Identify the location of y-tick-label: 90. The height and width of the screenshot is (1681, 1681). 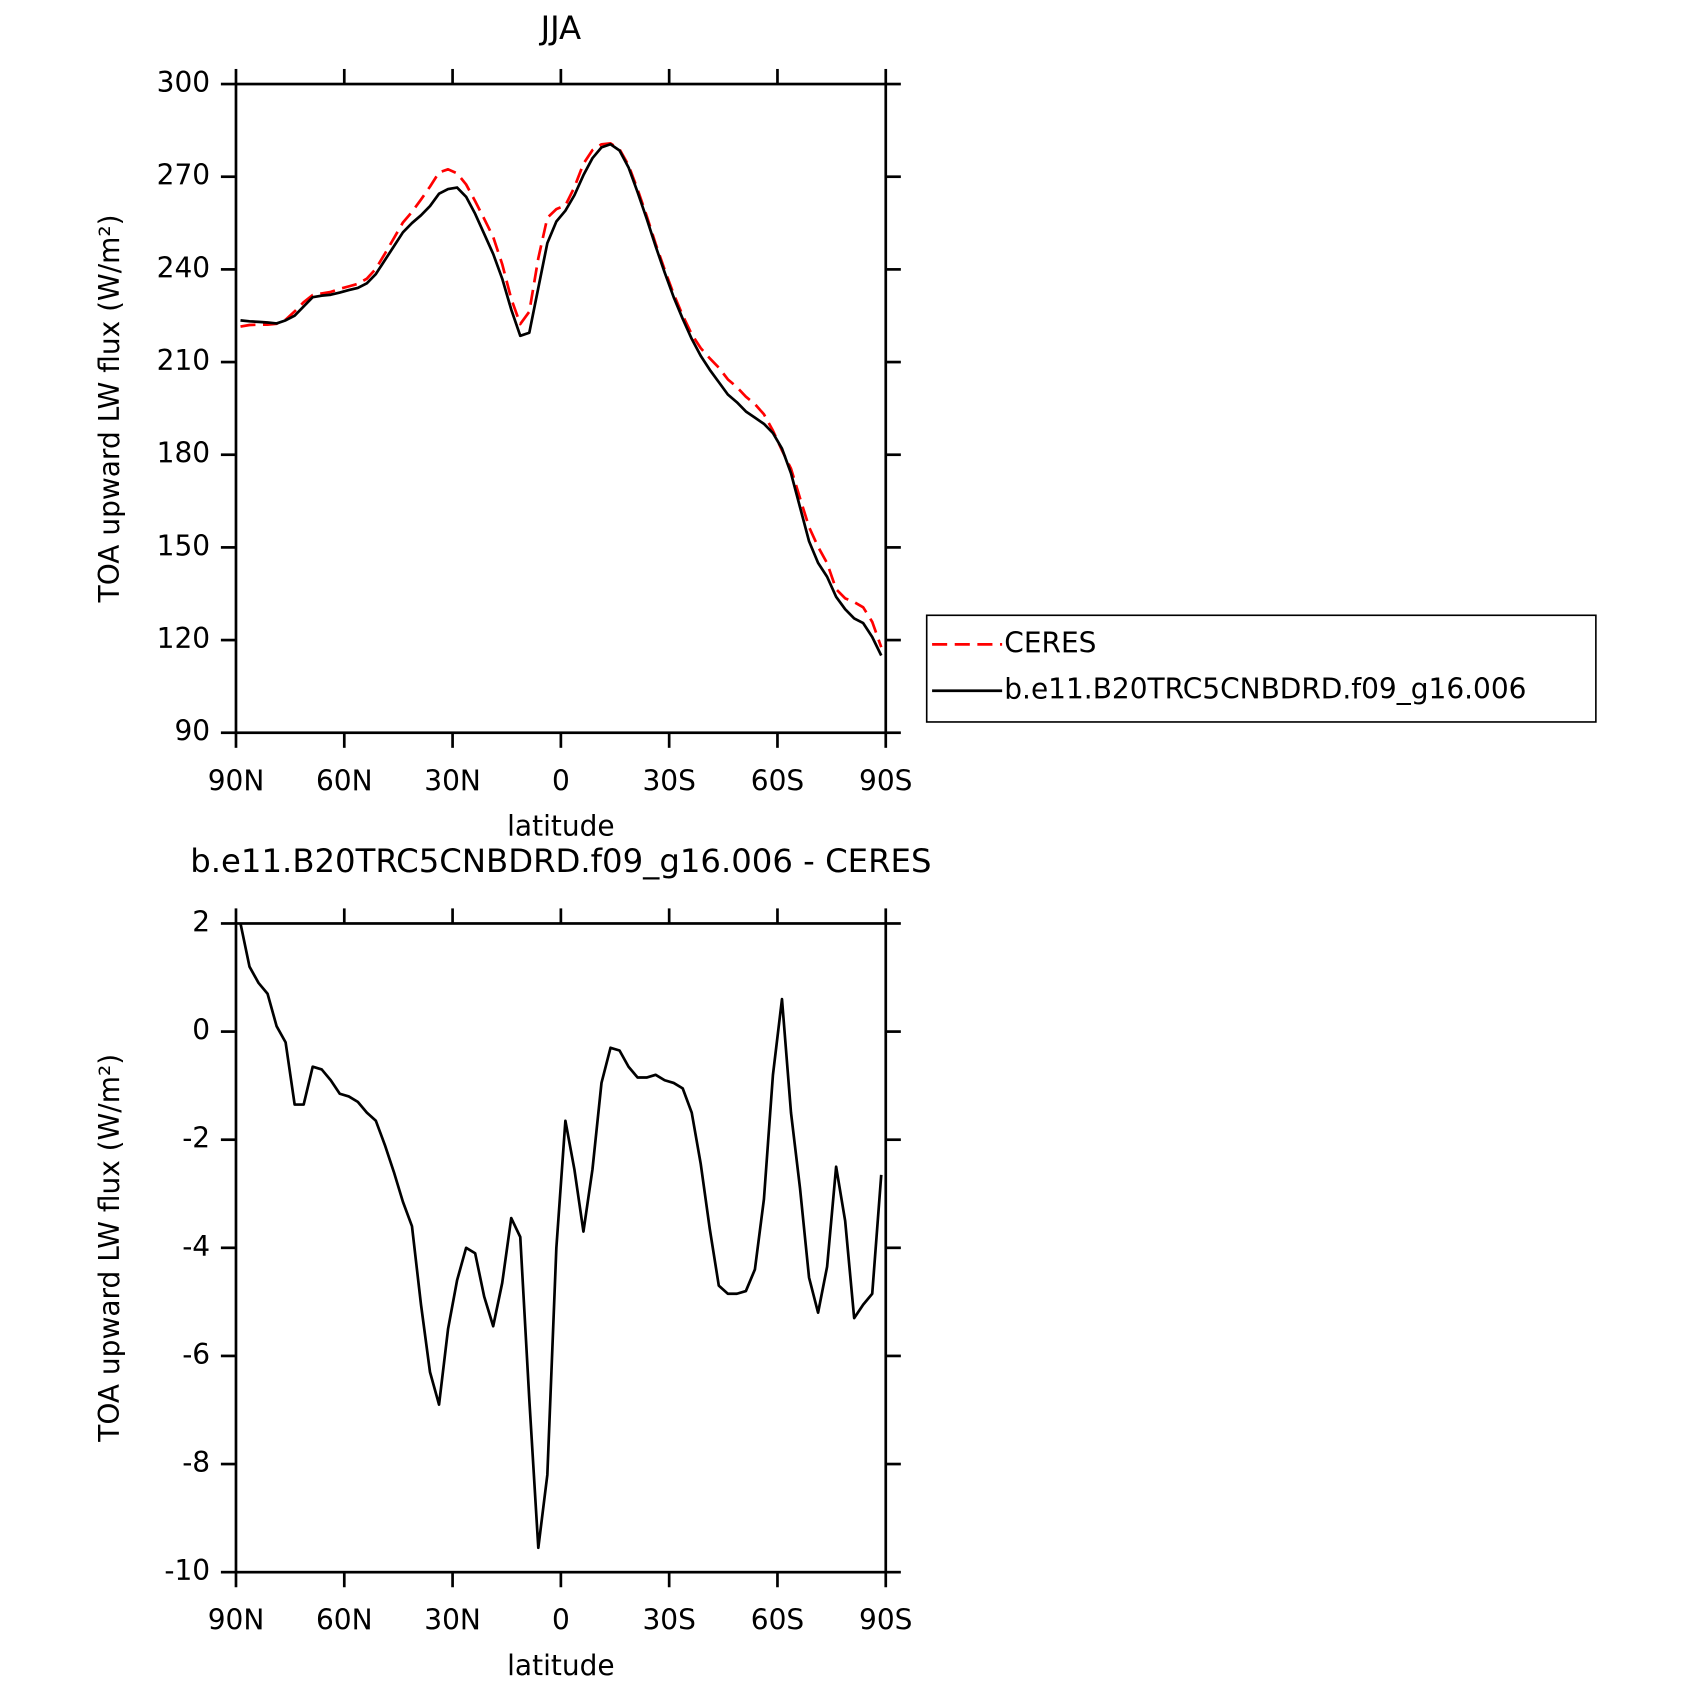
(192, 731).